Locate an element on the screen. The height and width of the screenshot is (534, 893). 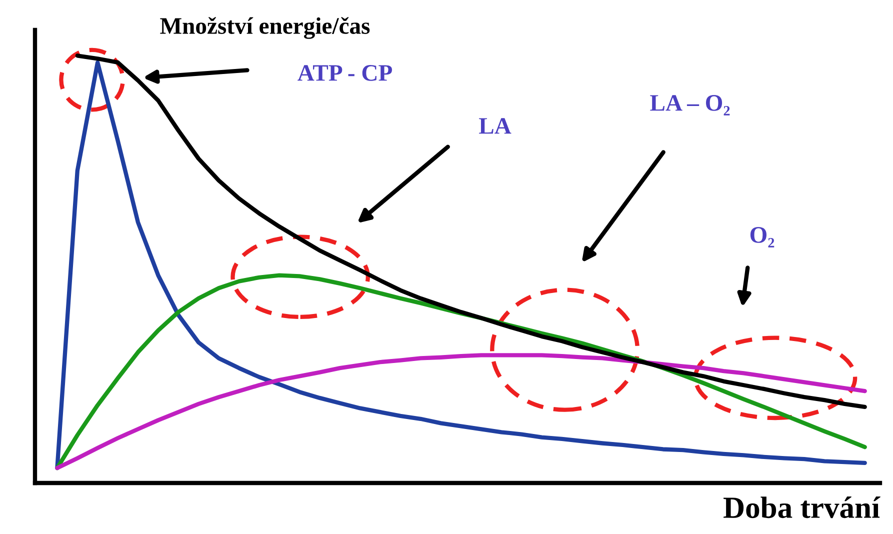
annotation: LA is located at coordinates (495, 126).